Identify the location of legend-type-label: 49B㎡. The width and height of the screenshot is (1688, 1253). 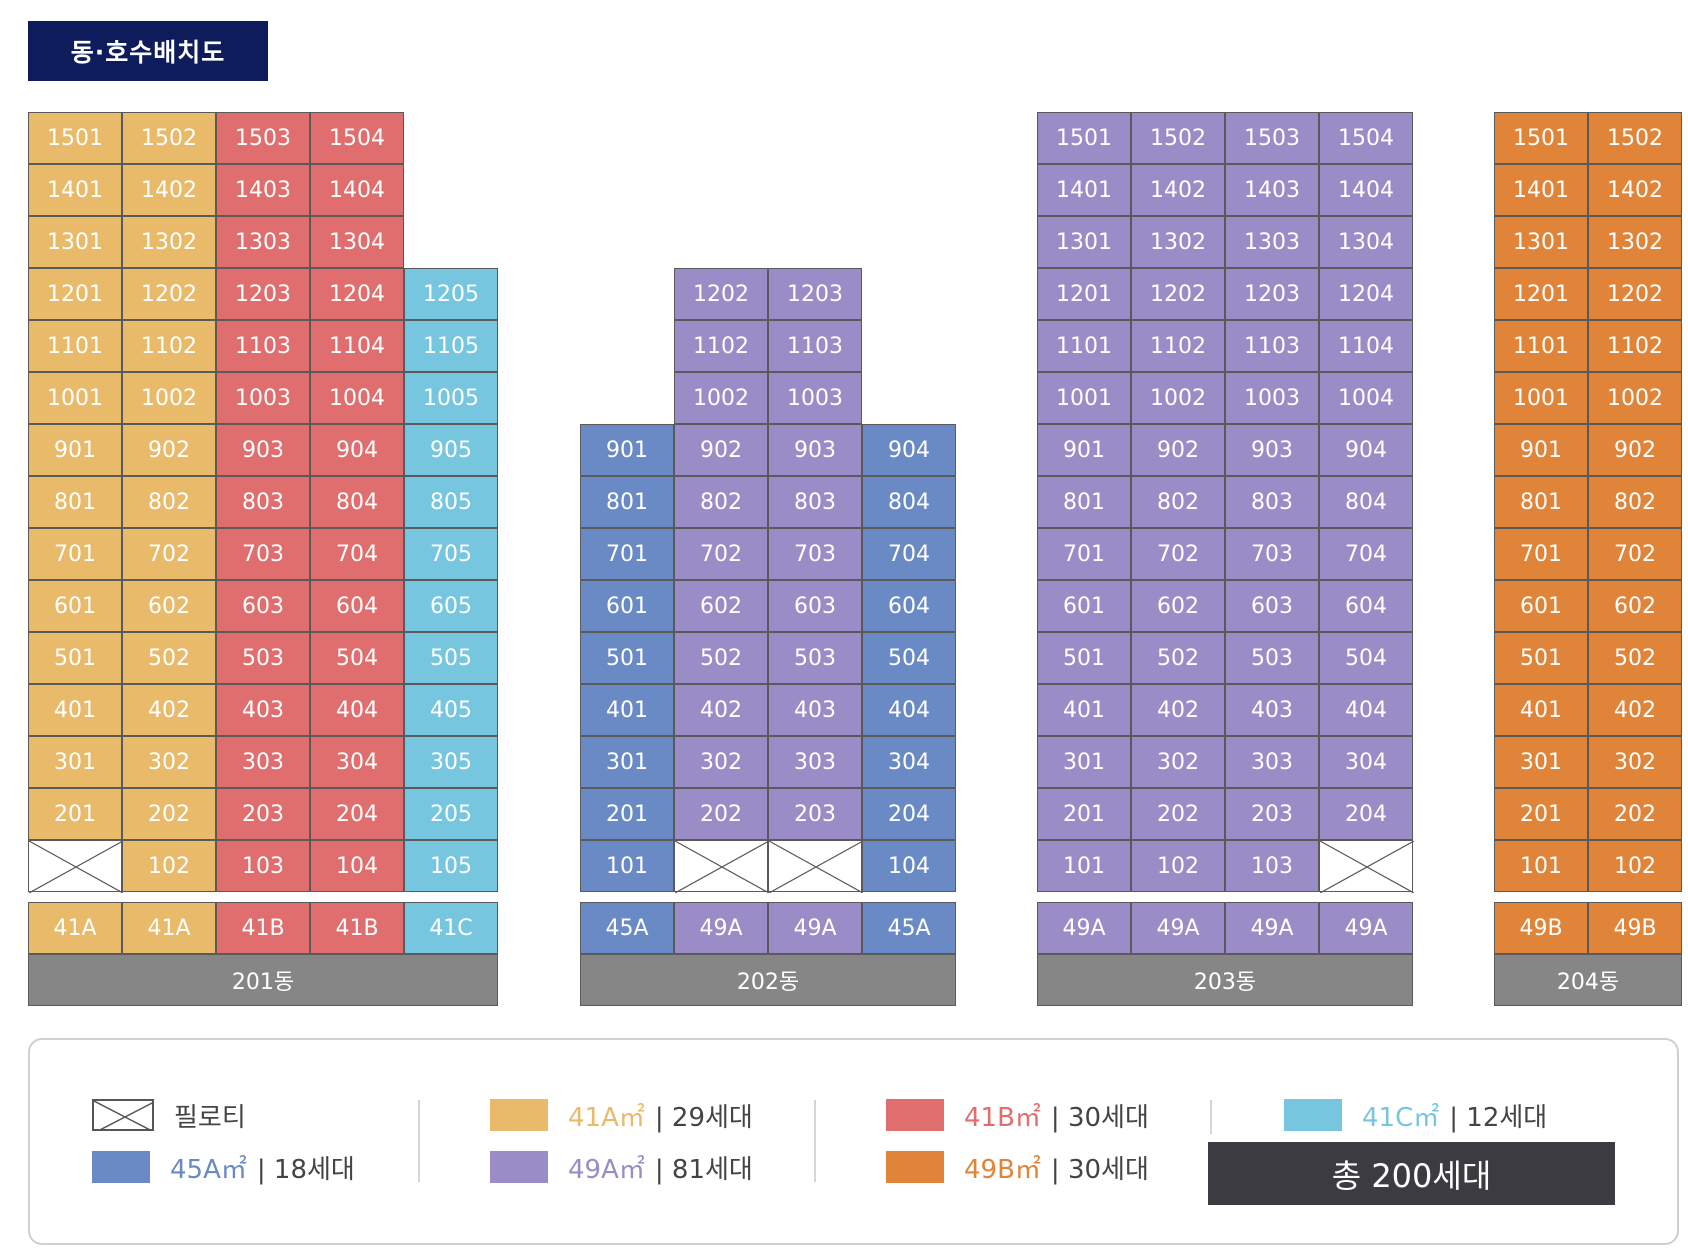
(1002, 1169).